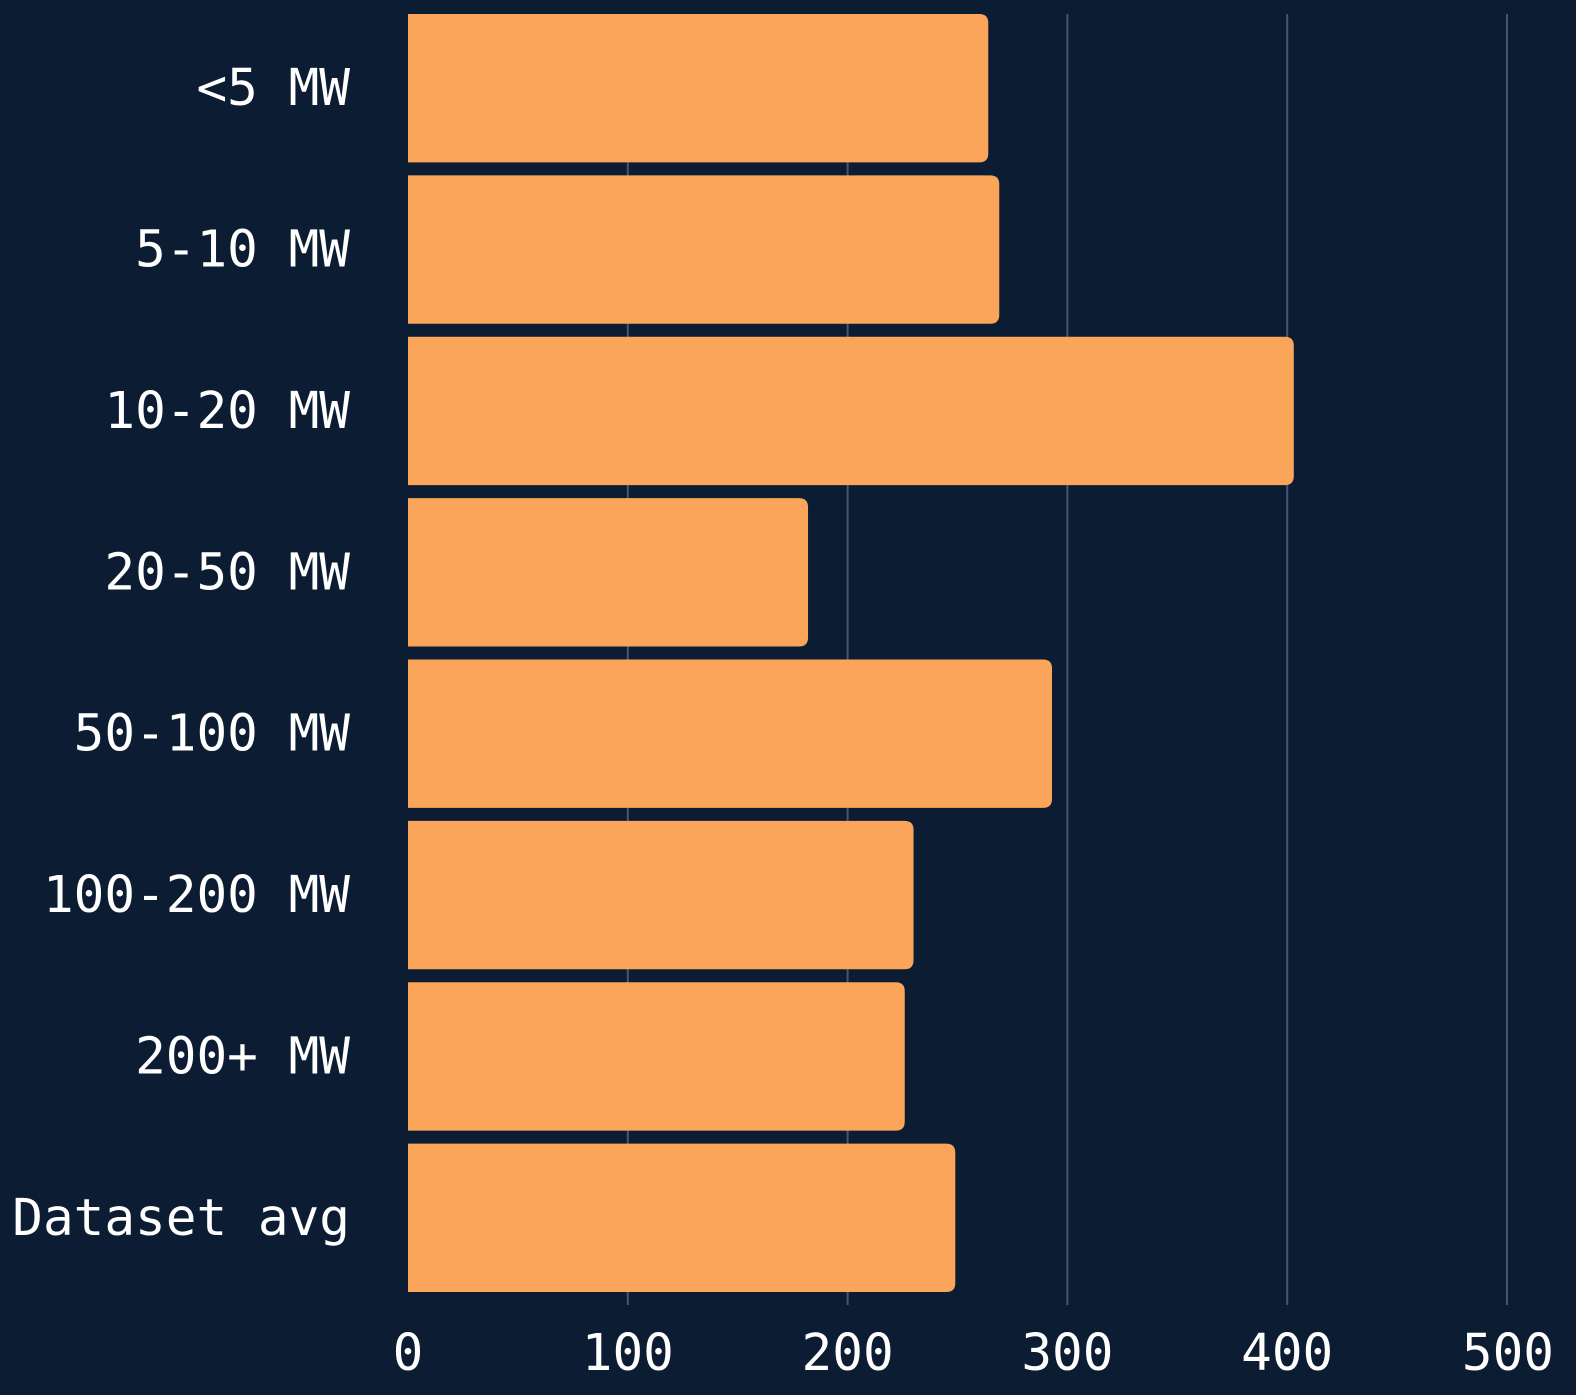 The width and height of the screenshot is (1576, 1395). Describe the element at coordinates (848, 1353) in the screenshot. I see `x-tick-label: 200` at that location.